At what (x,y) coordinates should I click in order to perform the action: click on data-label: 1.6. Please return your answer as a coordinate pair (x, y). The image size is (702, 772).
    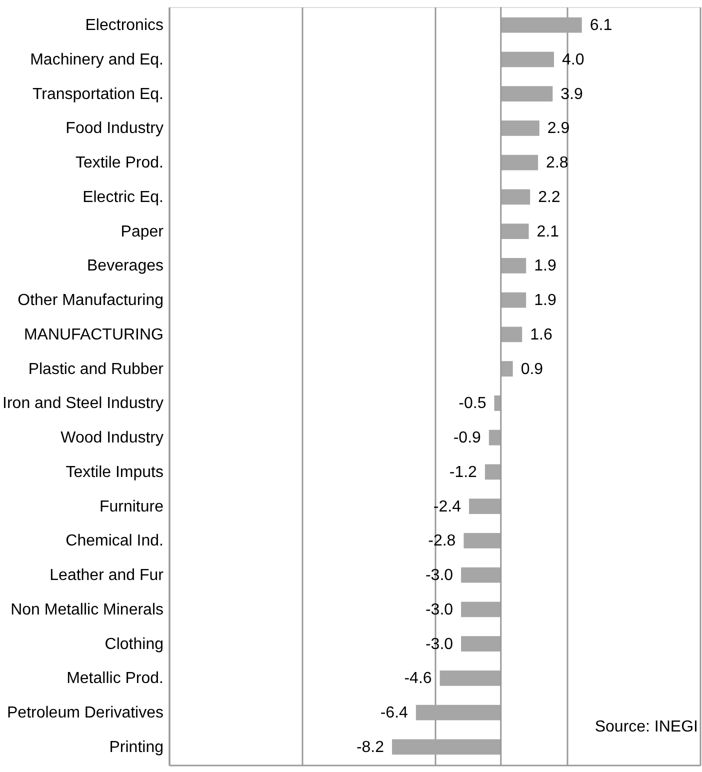
    Looking at the image, I should click on (541, 335).